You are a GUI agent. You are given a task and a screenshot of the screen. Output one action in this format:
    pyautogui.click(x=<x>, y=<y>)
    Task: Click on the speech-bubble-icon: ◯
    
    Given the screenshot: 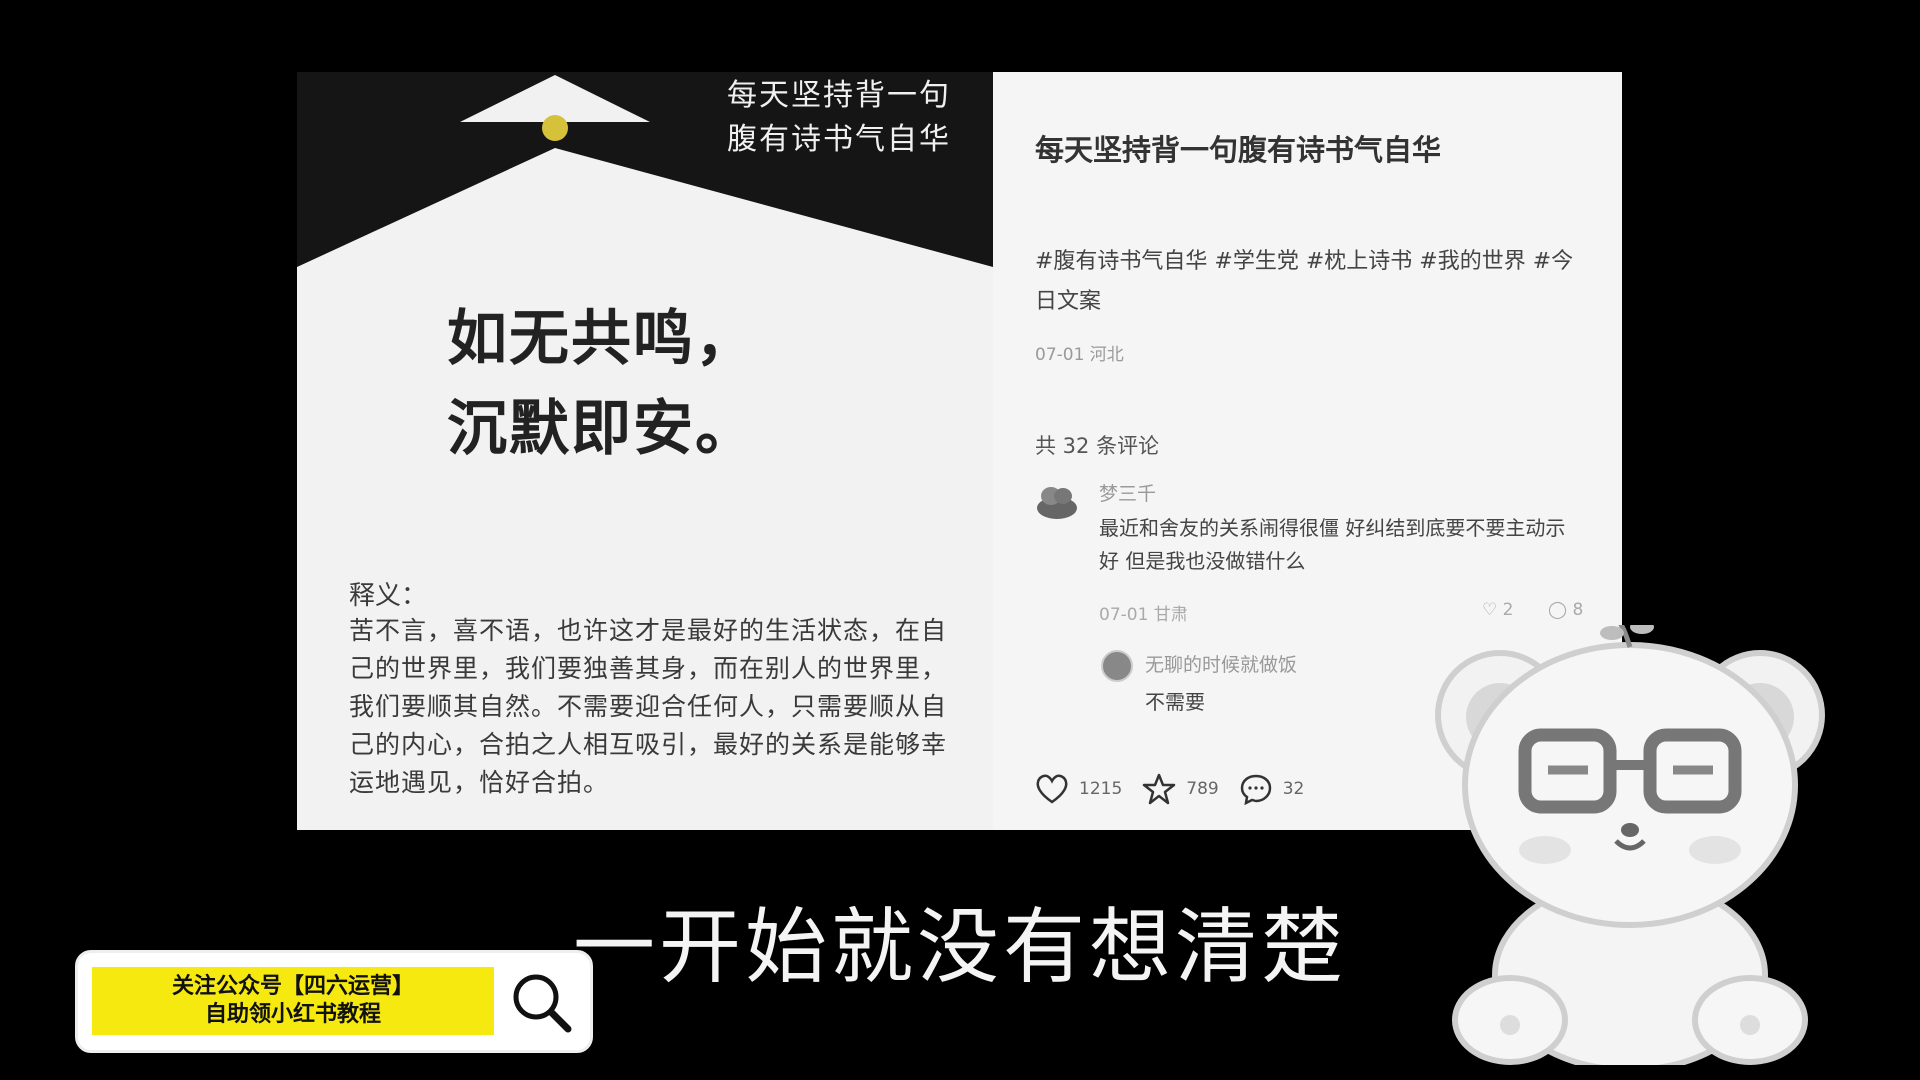 What is the action you would take?
    pyautogui.click(x=1558, y=610)
    